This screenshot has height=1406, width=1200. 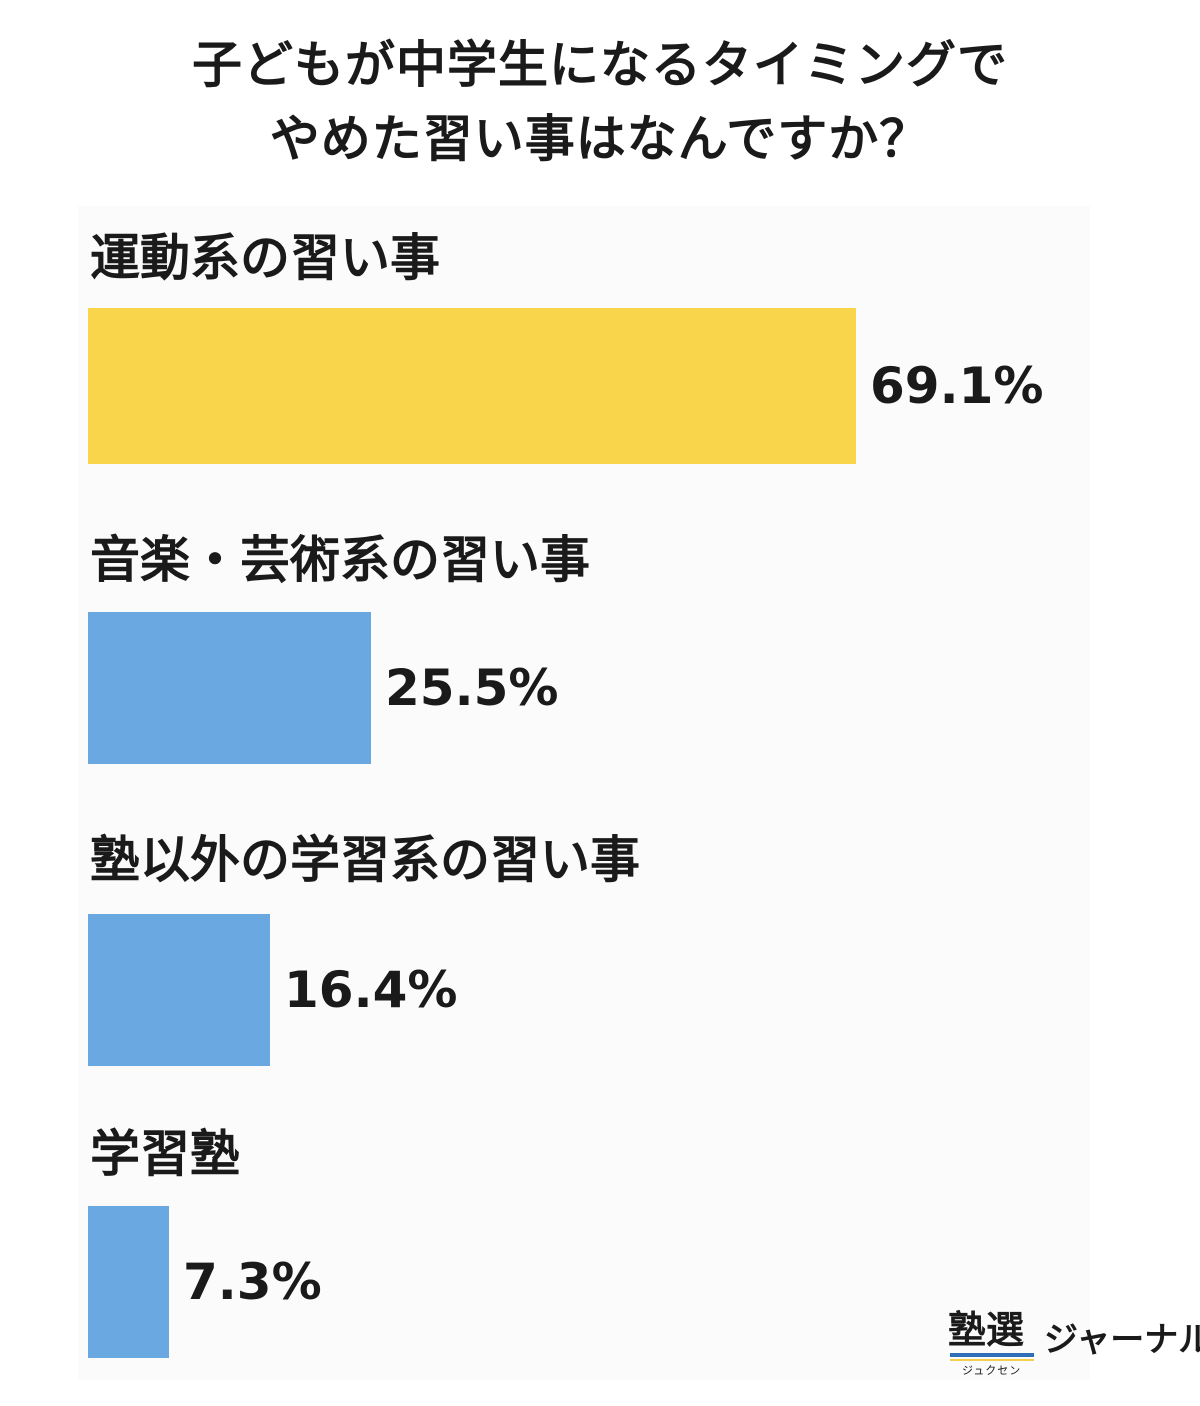 What do you see at coordinates (371, 990) in the screenshot?
I see `value-label: 16.4%` at bounding box center [371, 990].